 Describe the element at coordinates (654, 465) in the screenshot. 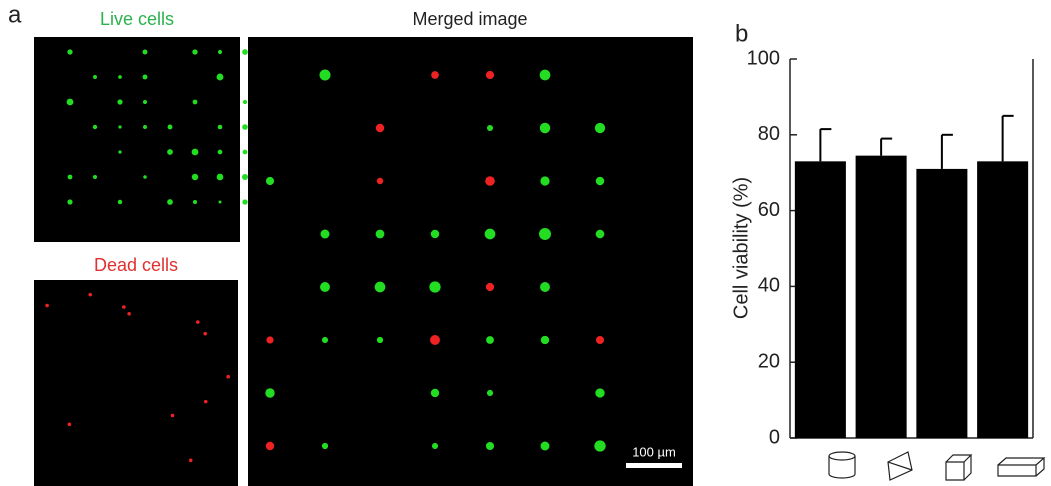

I see `scale-bar` at that location.